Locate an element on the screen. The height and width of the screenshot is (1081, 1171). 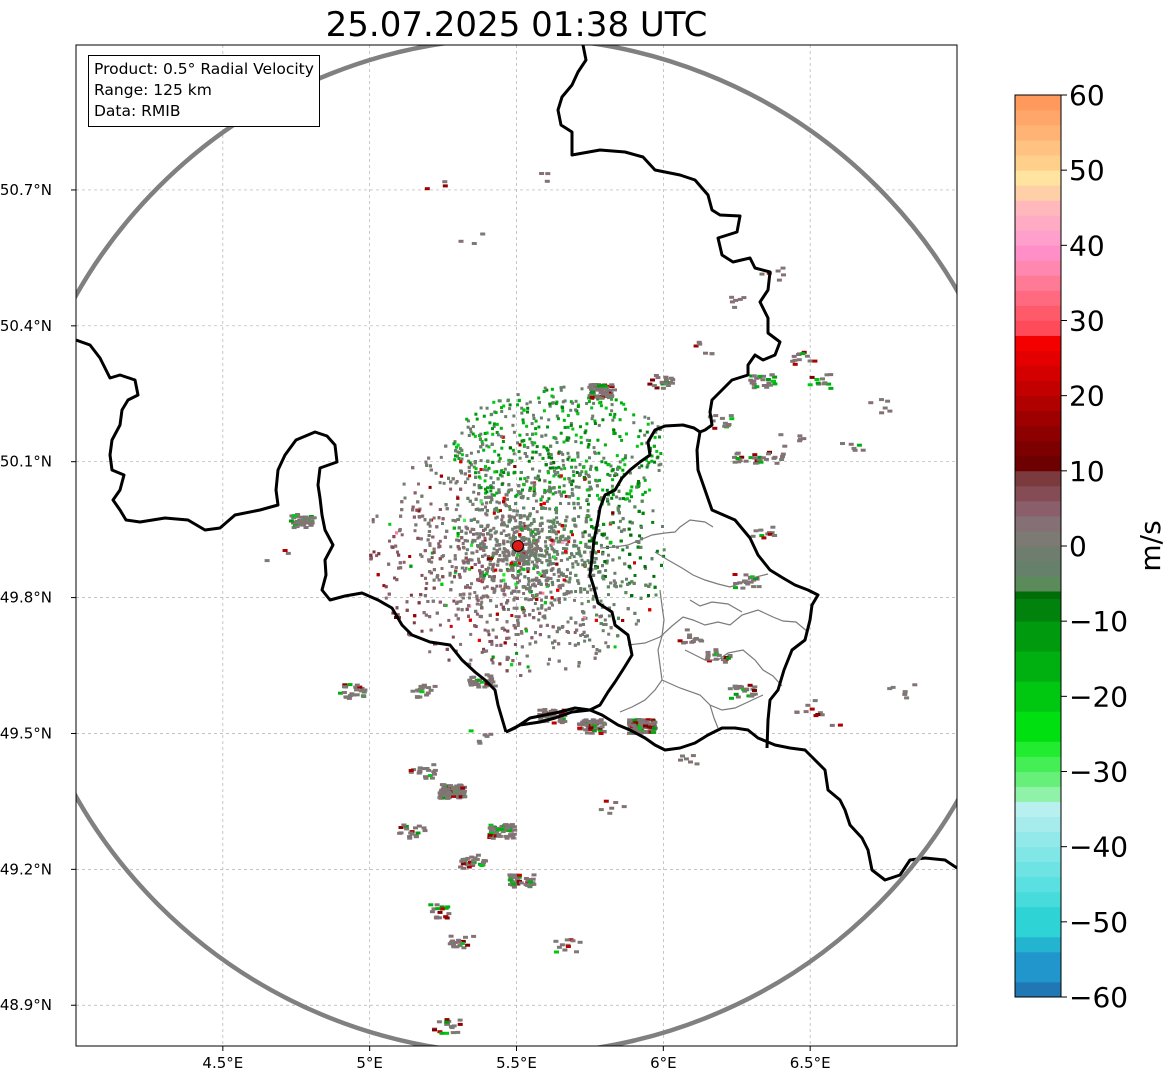
colorbar-bands is located at coordinates (1038, 546).